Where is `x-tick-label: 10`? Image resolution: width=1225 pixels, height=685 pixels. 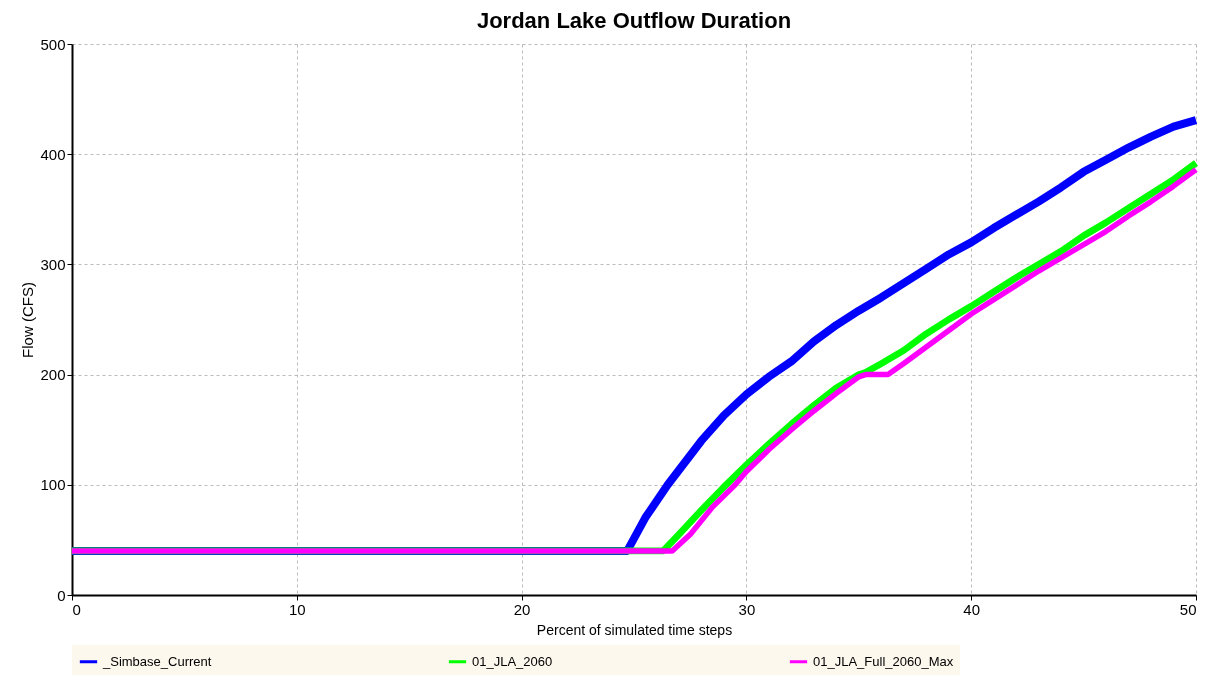
x-tick-label: 10 is located at coordinates (297, 609).